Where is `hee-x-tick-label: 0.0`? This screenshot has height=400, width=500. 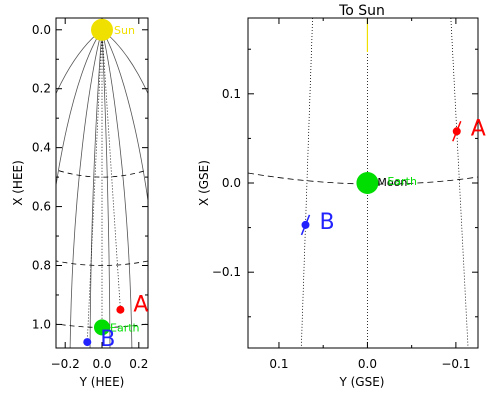
hee-x-tick-label: 0.0 is located at coordinates (101, 364).